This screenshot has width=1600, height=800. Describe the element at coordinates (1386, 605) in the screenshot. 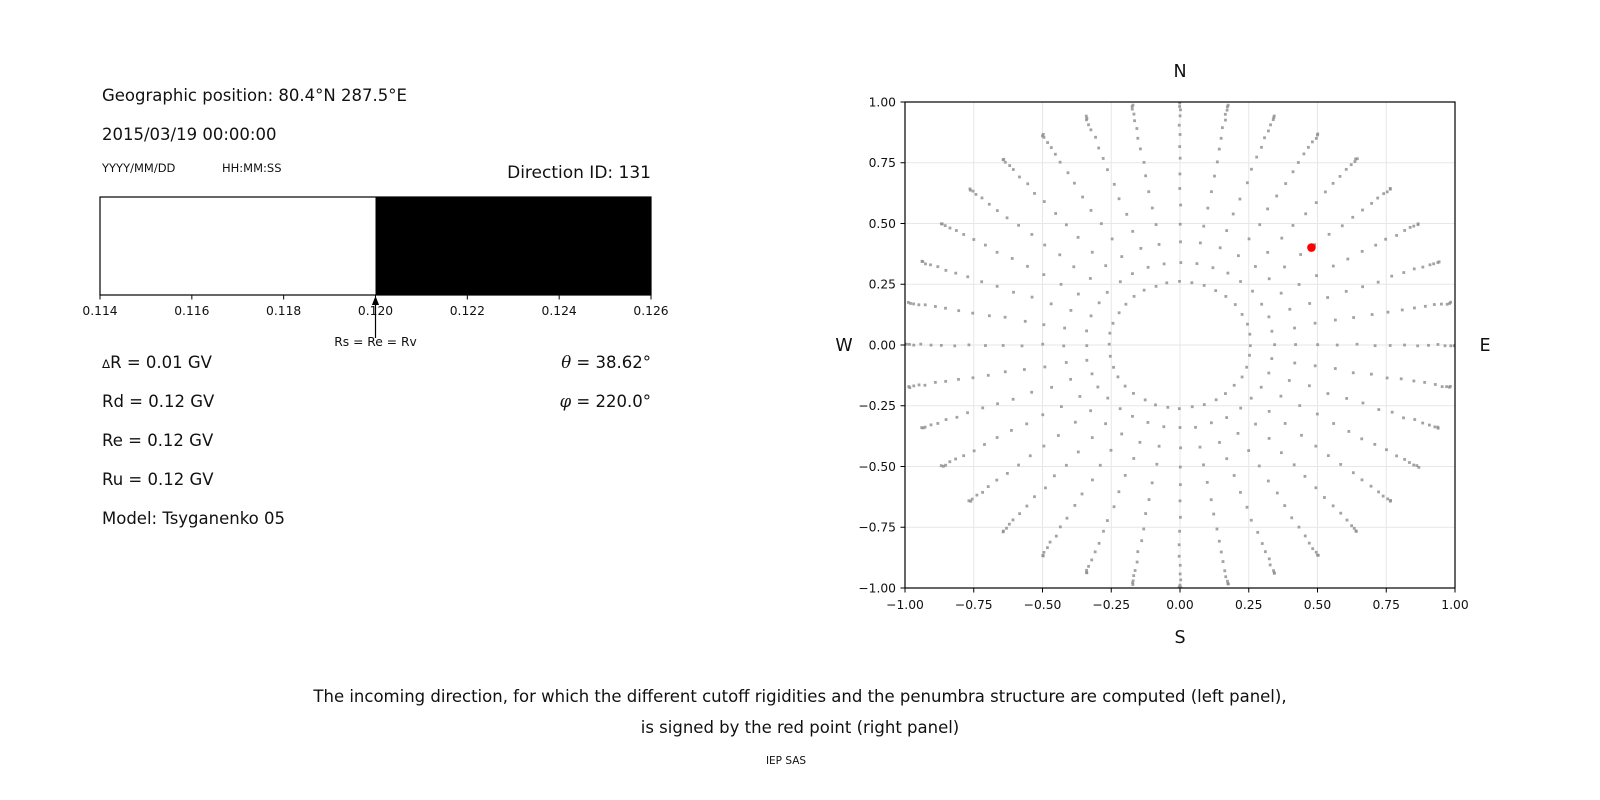

I see `x-tick-label: 0.75` at that location.